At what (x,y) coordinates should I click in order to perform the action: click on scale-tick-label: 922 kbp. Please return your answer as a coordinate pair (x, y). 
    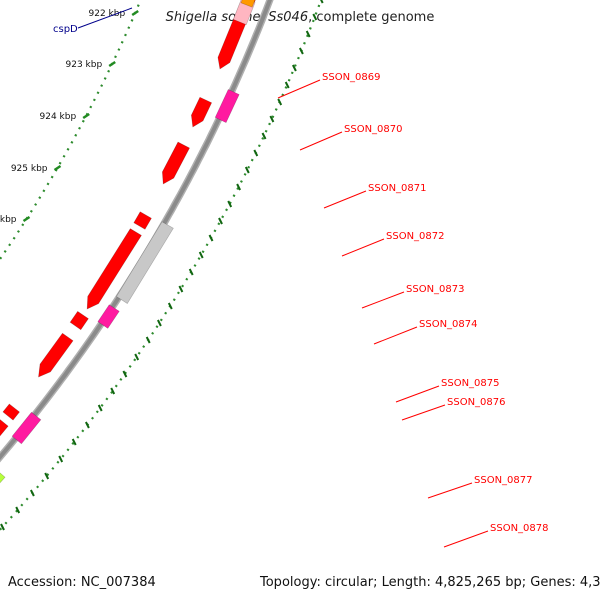
    Looking at the image, I should click on (107, 14).